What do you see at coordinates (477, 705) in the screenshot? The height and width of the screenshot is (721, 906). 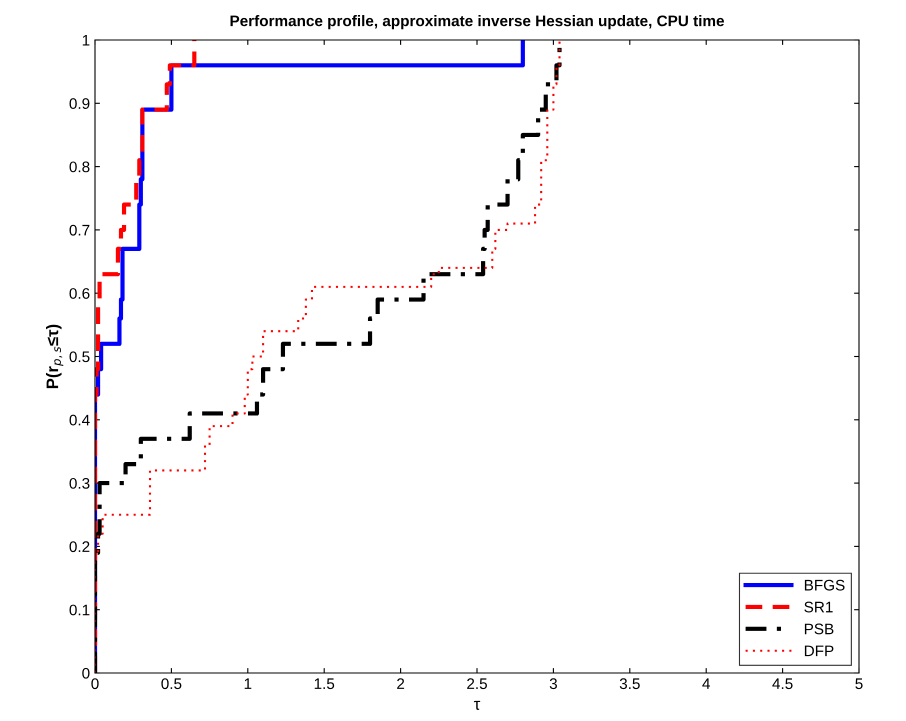 I see `x-axis-title: τ` at bounding box center [477, 705].